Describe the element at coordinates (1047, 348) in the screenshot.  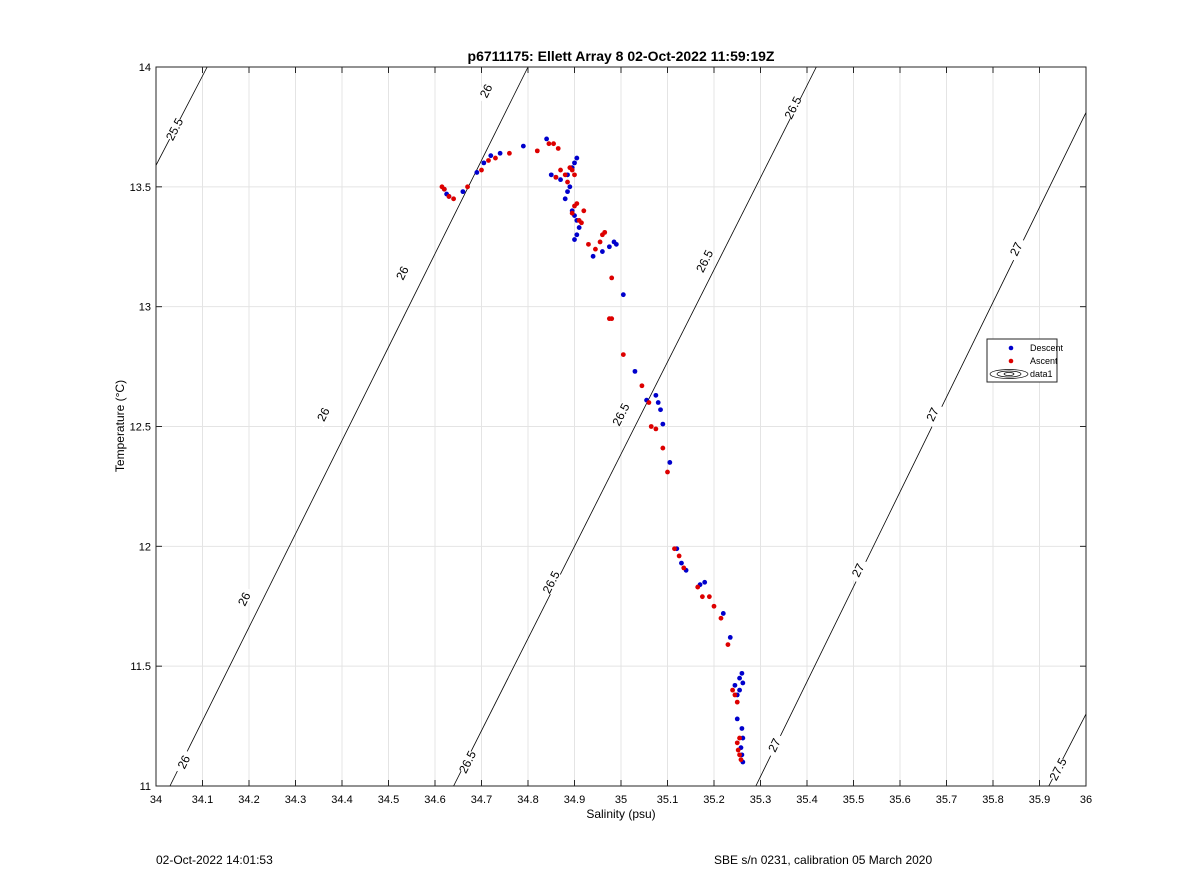
I see `legend-label-descent: Descent` at that location.